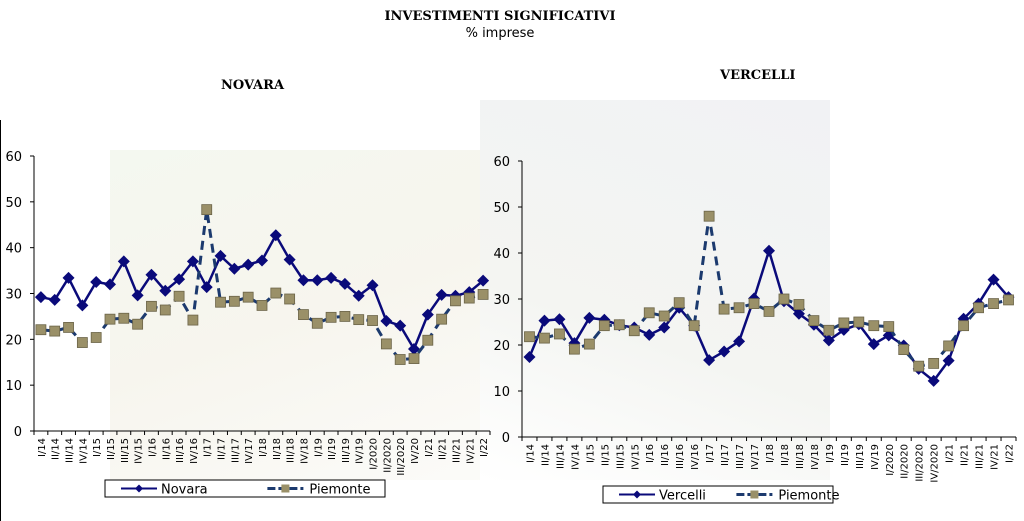 The height and width of the screenshot is (521, 1024). Describe the element at coordinates (245, 488) in the screenshot. I see `legend: Novara Piemonte` at that location.